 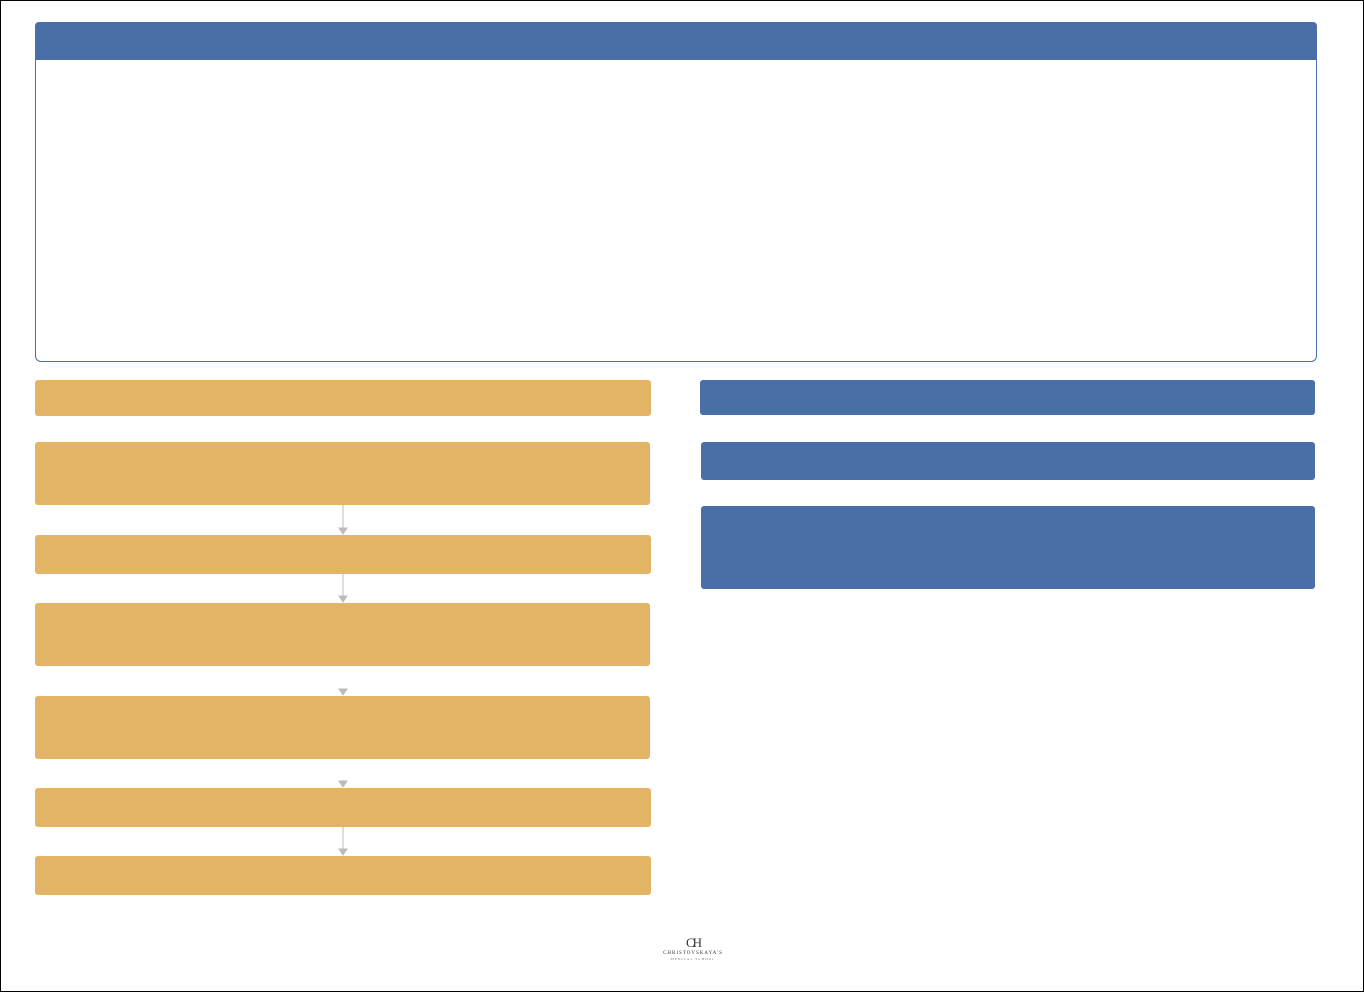 What do you see at coordinates (693, 942) in the screenshot?
I see `logo-monogram: CH` at bounding box center [693, 942].